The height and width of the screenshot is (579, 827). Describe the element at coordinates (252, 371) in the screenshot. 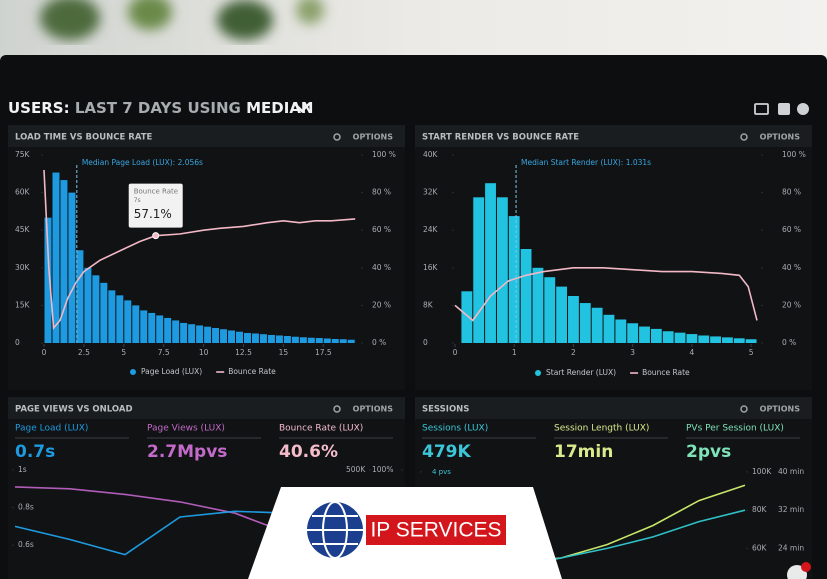

I see `legend-label: Bounce Rate` at that location.